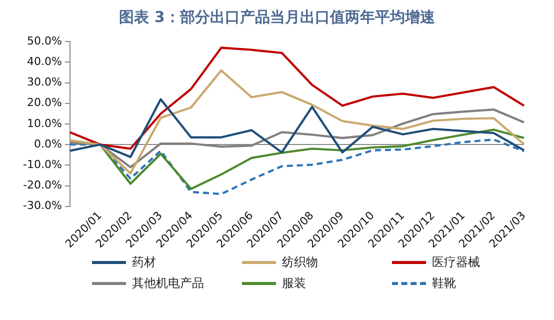  Describe the element at coordinates (300, 262) in the screenshot. I see `legend-label: 纺织物` at that location.